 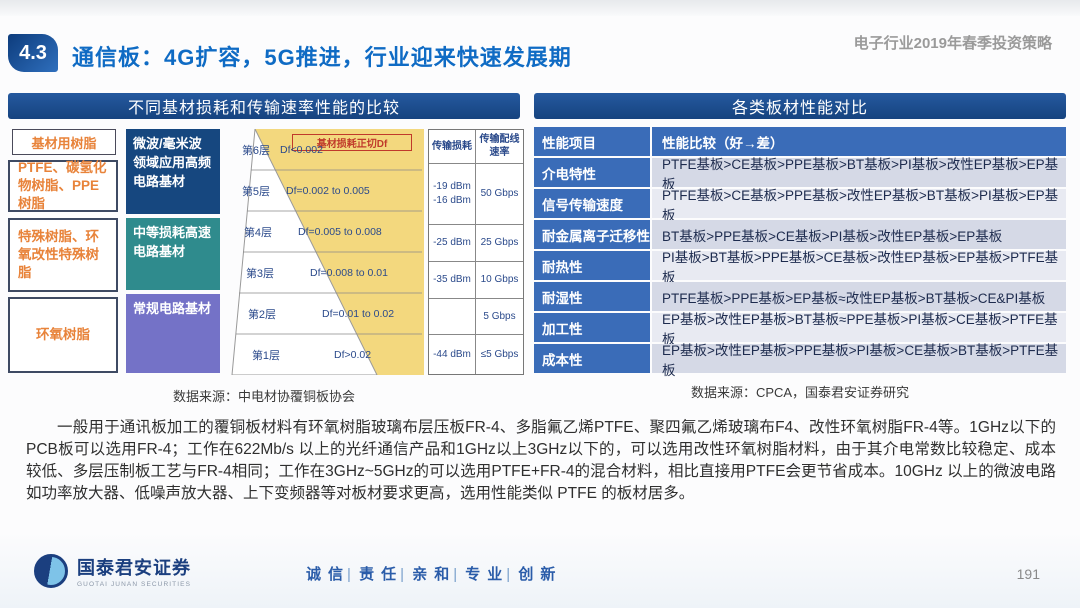 I want to click on loss-cell: -25 dBm, so click(x=452, y=243).